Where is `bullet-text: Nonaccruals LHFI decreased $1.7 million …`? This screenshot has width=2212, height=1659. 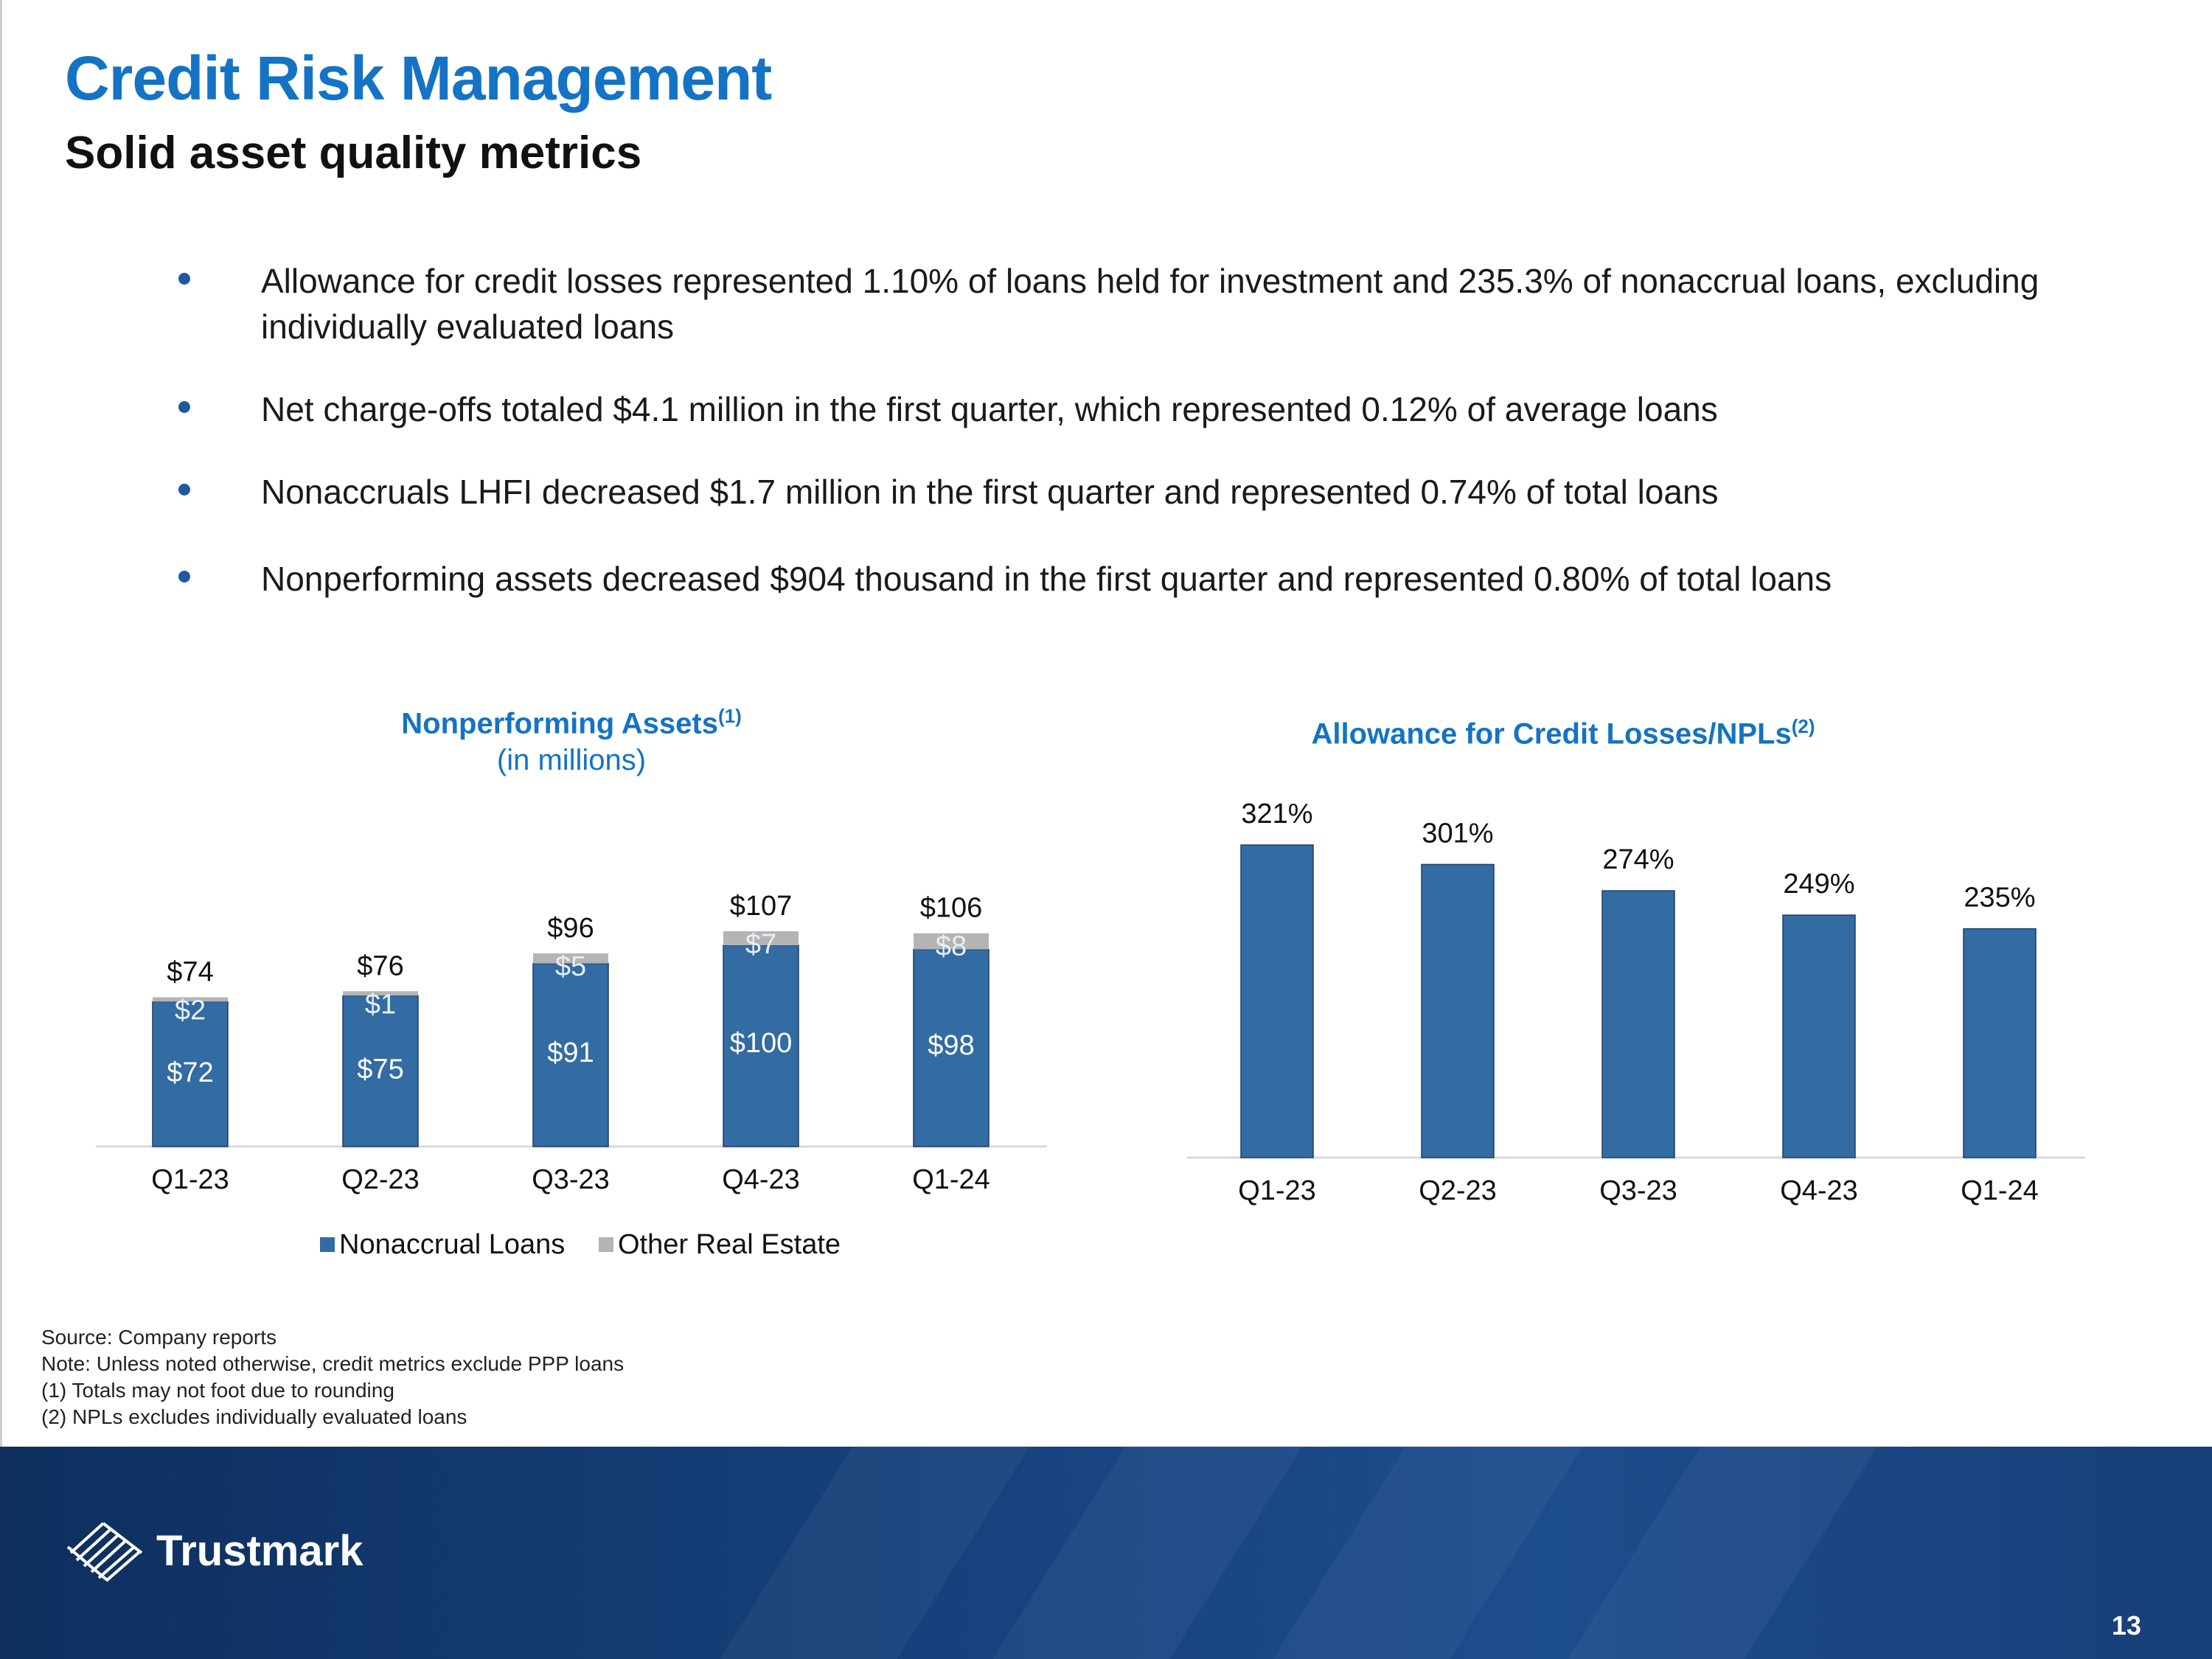 bullet-text: Nonaccruals LHFI decreased $1.7 million … is located at coordinates (990, 492).